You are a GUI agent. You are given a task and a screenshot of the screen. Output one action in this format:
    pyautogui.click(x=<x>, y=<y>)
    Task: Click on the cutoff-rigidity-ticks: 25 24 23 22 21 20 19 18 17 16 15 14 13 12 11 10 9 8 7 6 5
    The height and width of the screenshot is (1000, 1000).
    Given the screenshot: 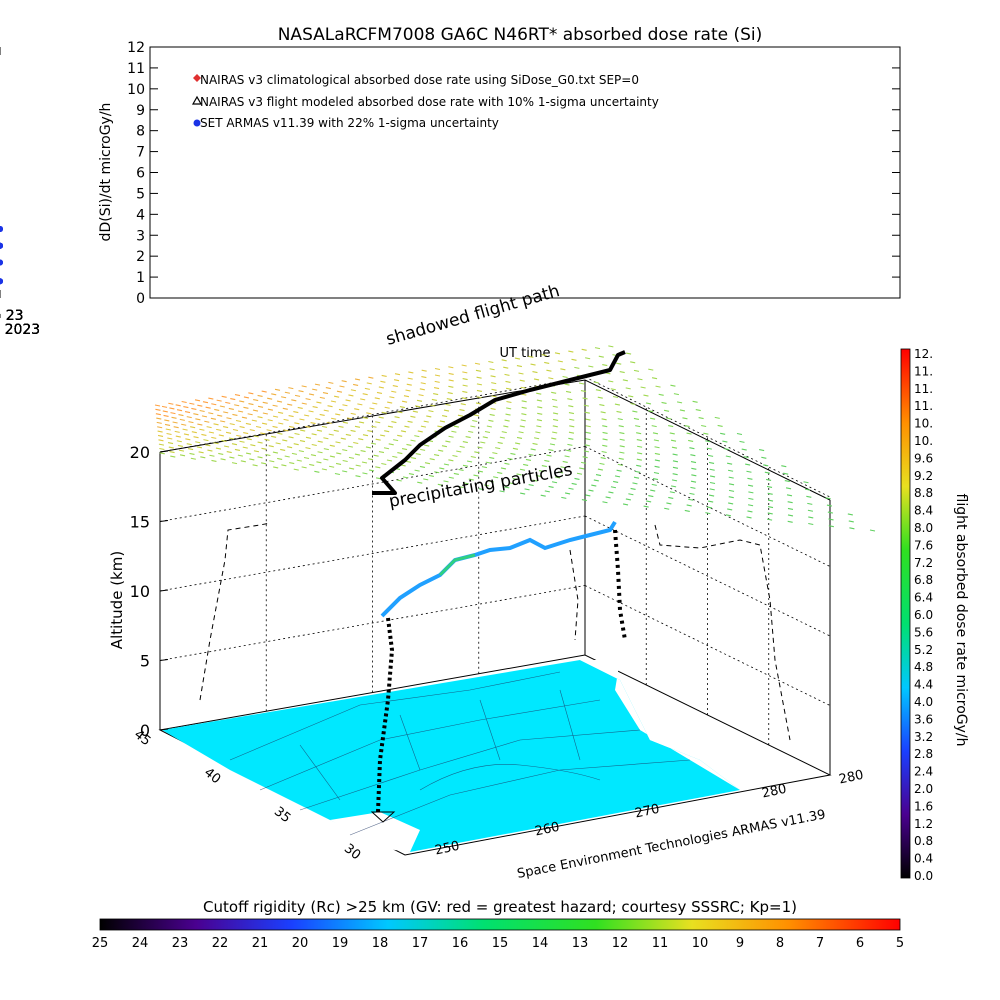 What is the action you would take?
    pyautogui.click(x=498, y=943)
    